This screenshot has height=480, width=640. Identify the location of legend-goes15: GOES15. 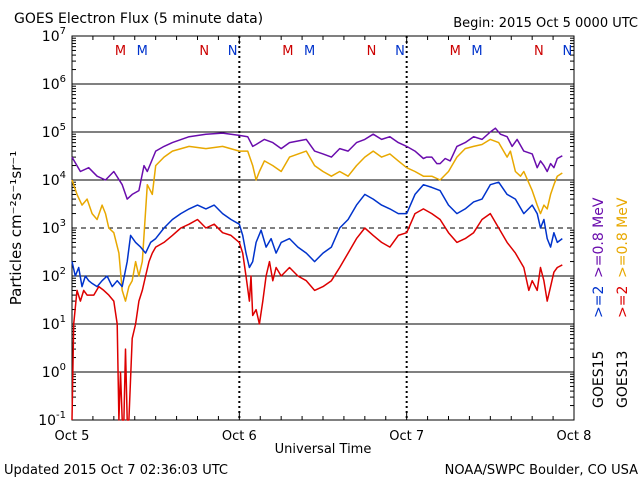
(599, 379).